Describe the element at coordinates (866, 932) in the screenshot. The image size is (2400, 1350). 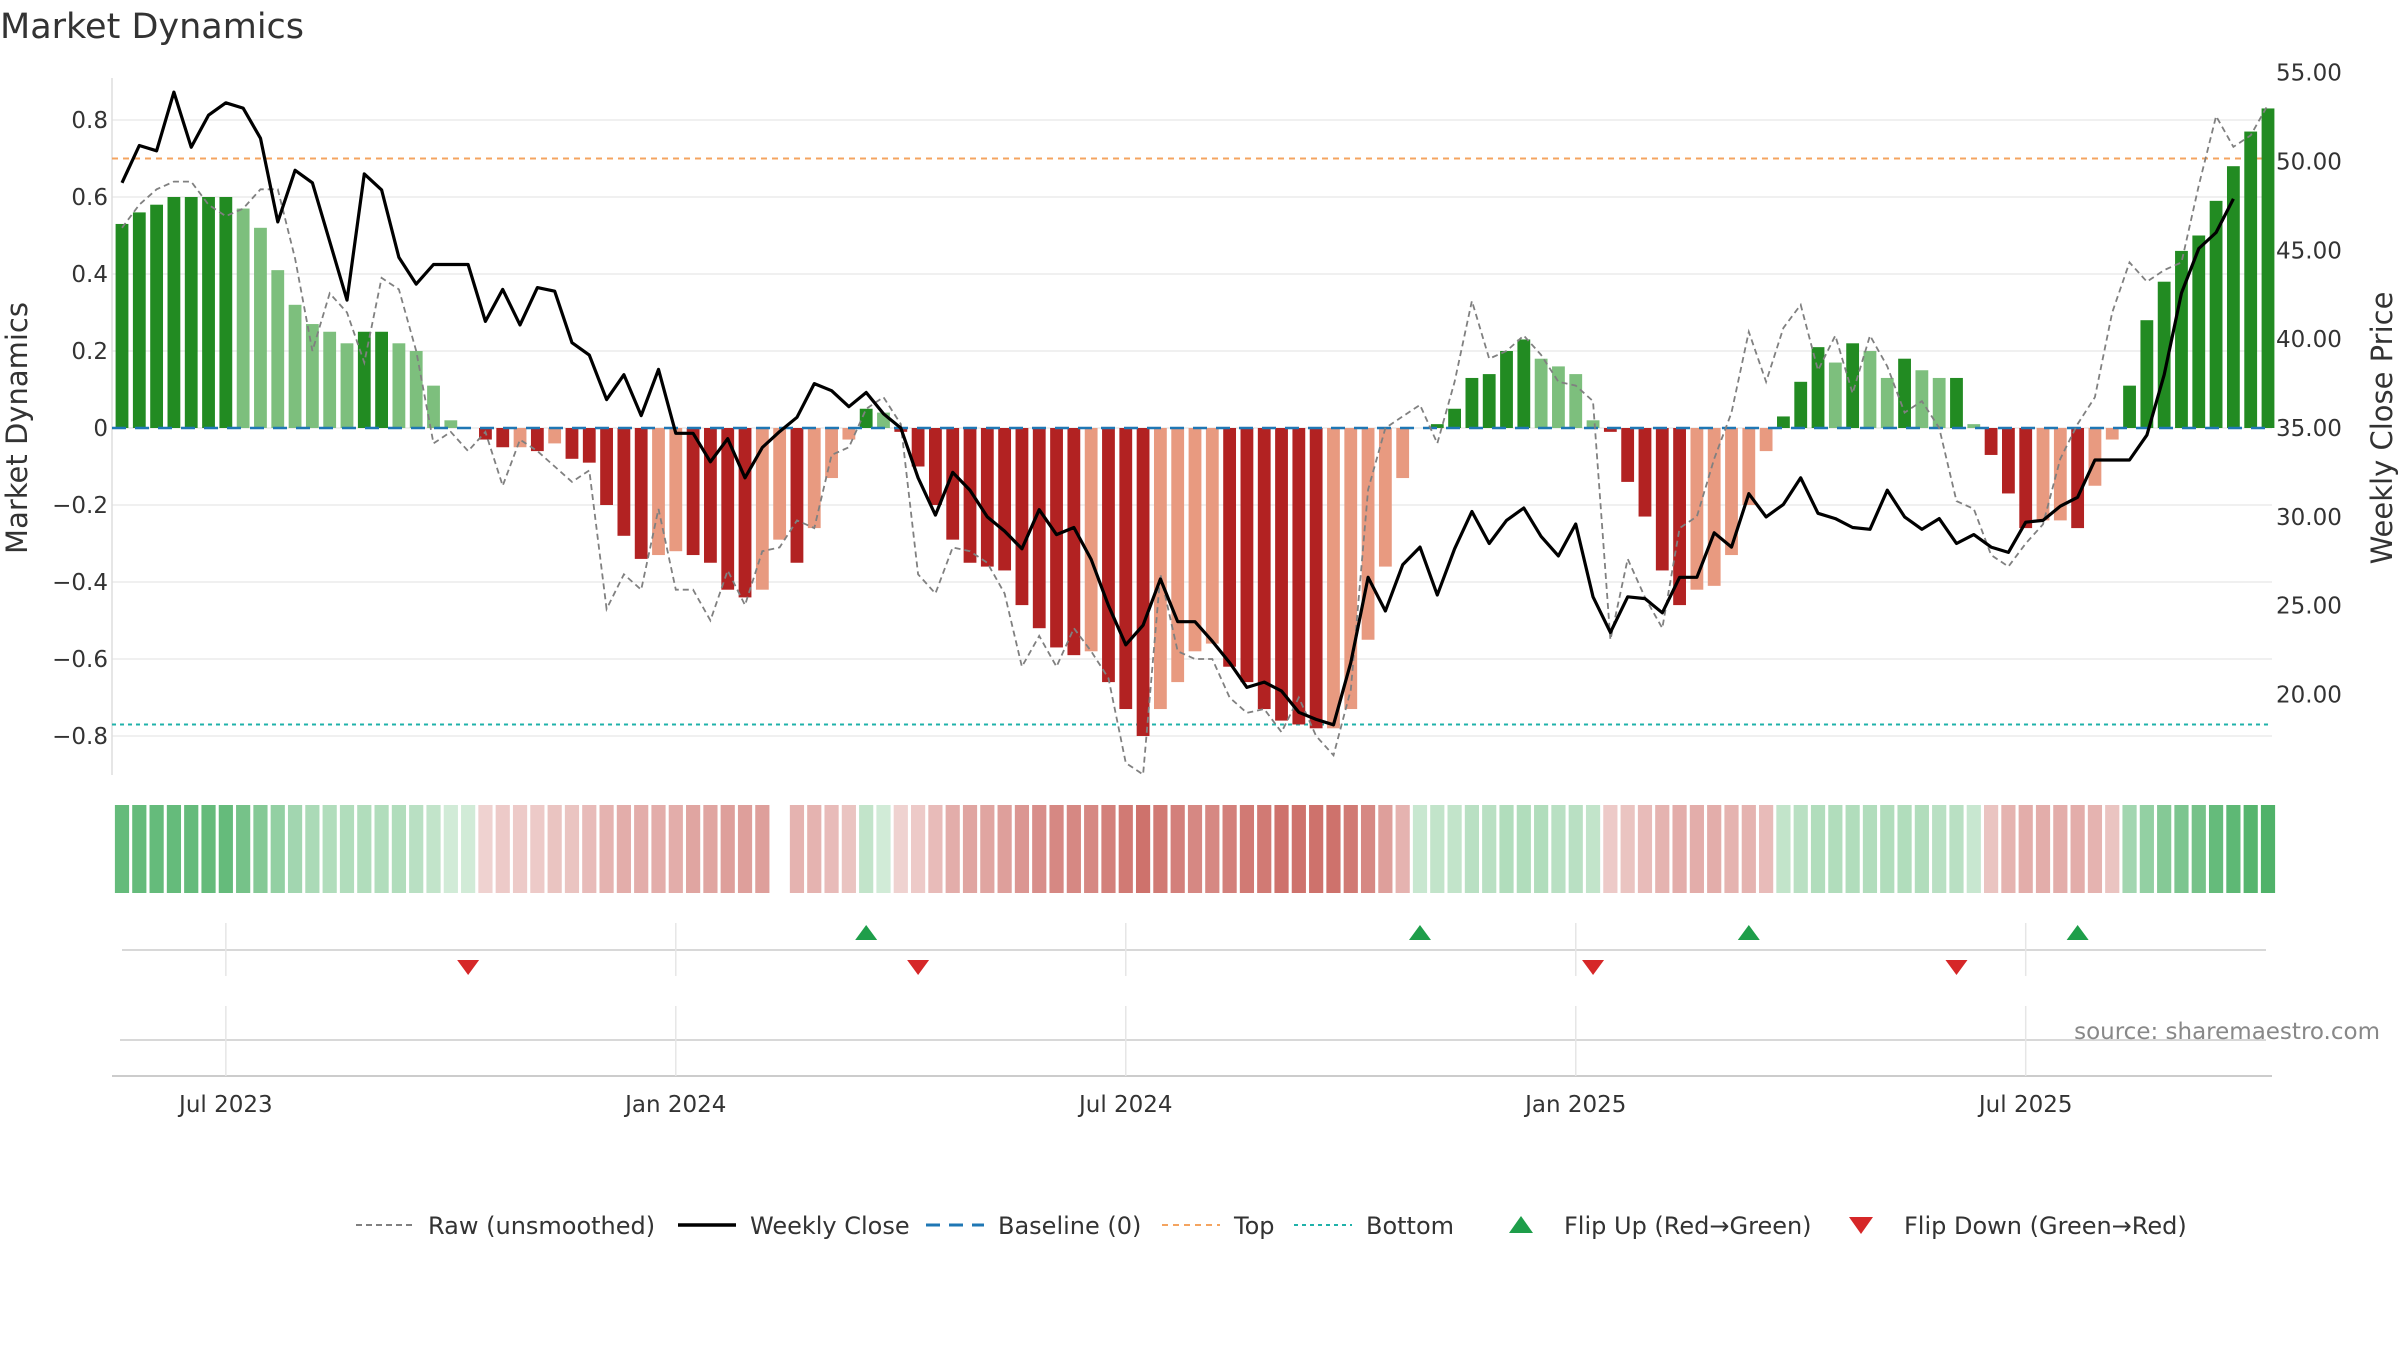
I see `flip-up-marker` at that location.